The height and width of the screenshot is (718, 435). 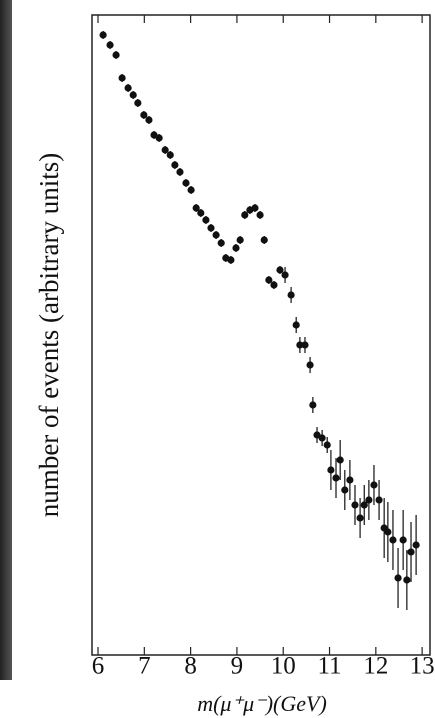 I want to click on x-tick-label: 9, so click(x=237, y=666).